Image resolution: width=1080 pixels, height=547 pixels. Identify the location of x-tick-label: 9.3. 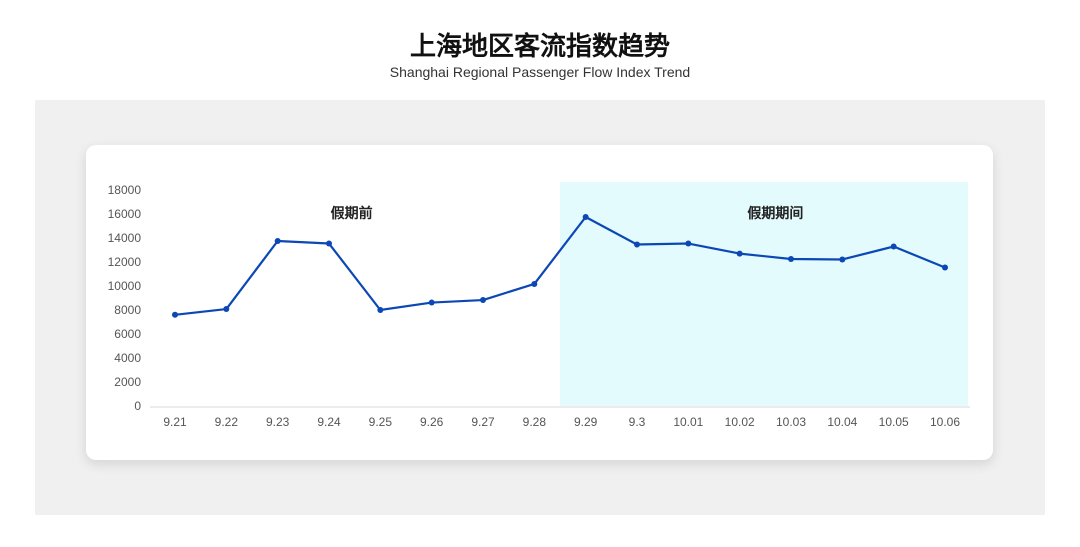
(637, 422).